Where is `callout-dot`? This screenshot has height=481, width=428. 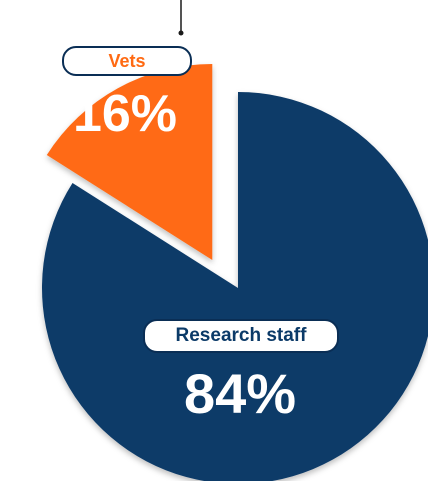
callout-dot is located at coordinates (181, 33).